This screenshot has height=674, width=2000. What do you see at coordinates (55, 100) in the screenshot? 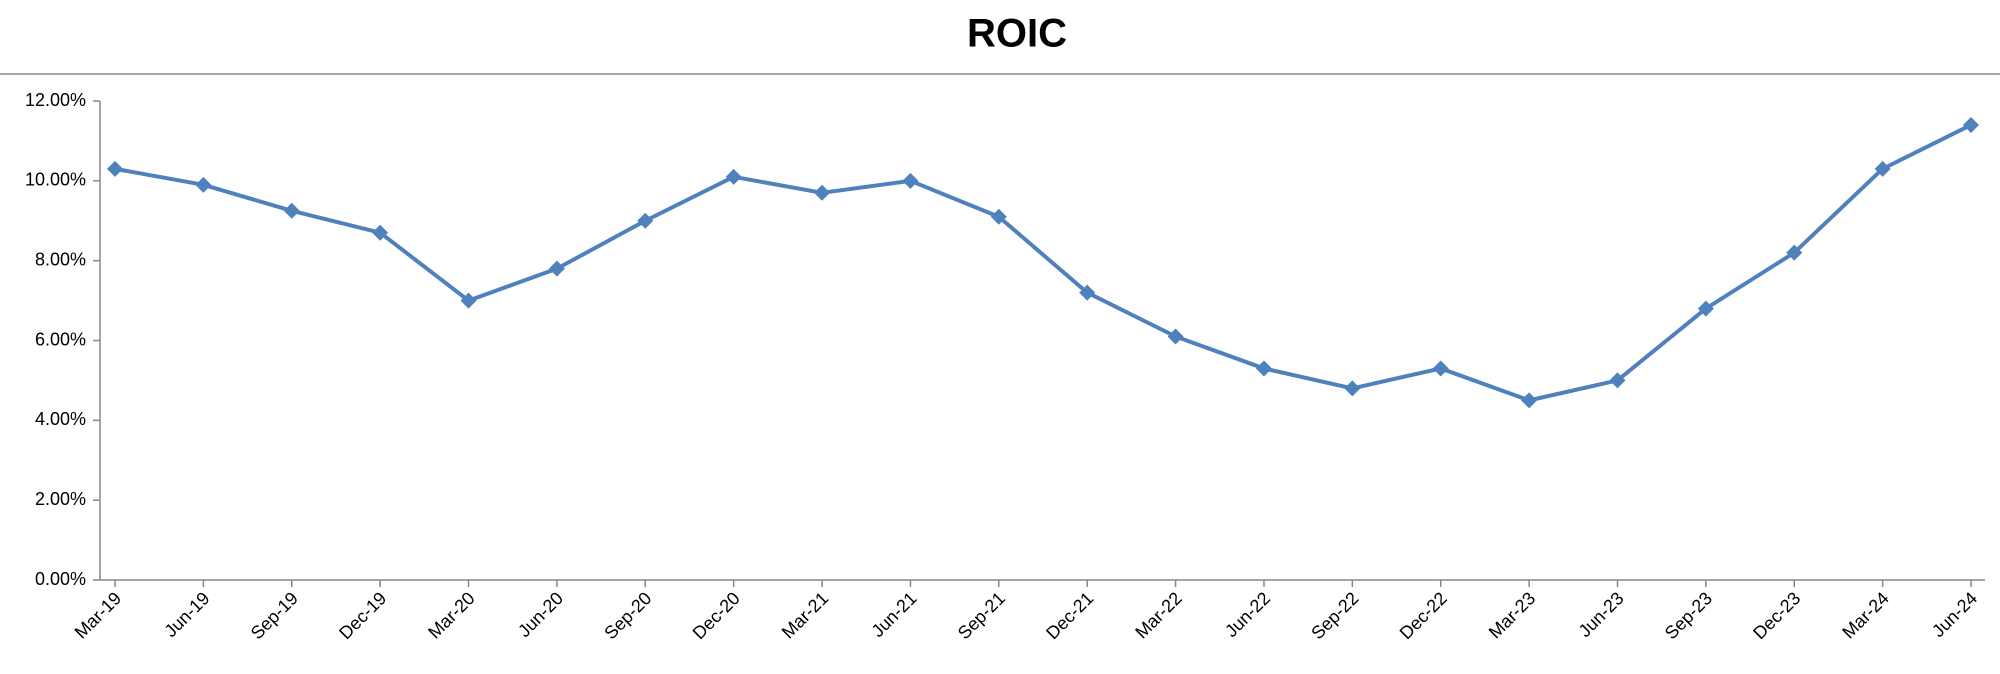
I see `y-tick-label: 12.00%` at bounding box center [55, 100].